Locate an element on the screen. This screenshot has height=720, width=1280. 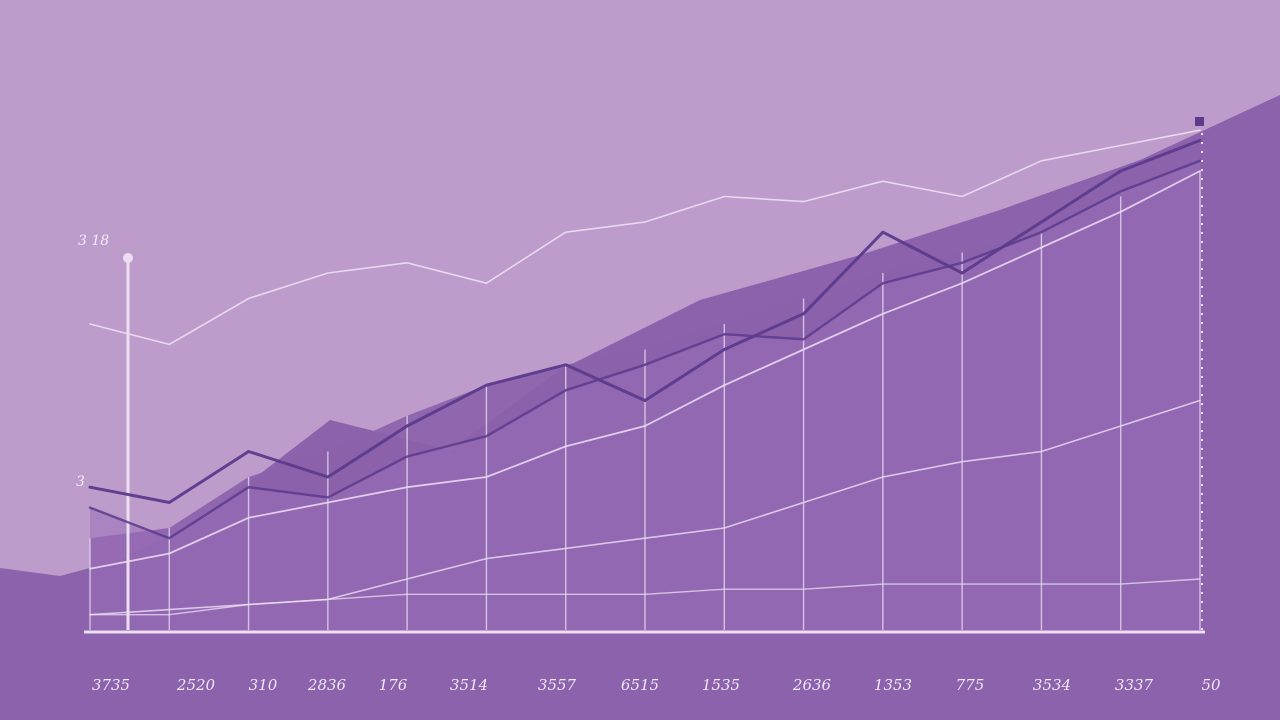
y-tick-label-1: 3 is located at coordinates (80, 482).